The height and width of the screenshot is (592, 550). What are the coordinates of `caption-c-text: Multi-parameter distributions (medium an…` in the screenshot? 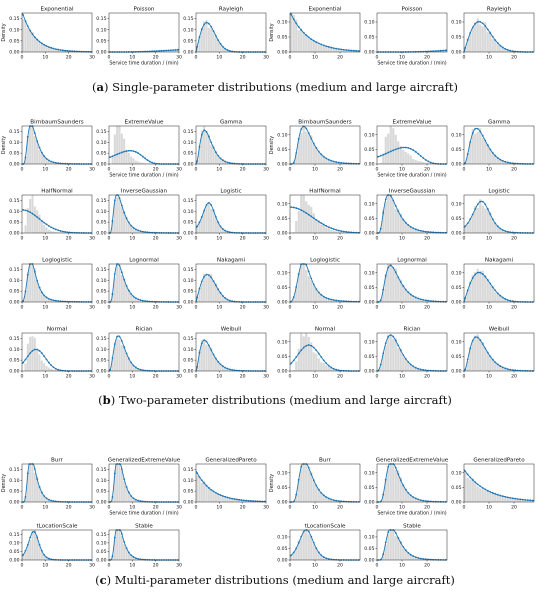 It's located at (284, 580).